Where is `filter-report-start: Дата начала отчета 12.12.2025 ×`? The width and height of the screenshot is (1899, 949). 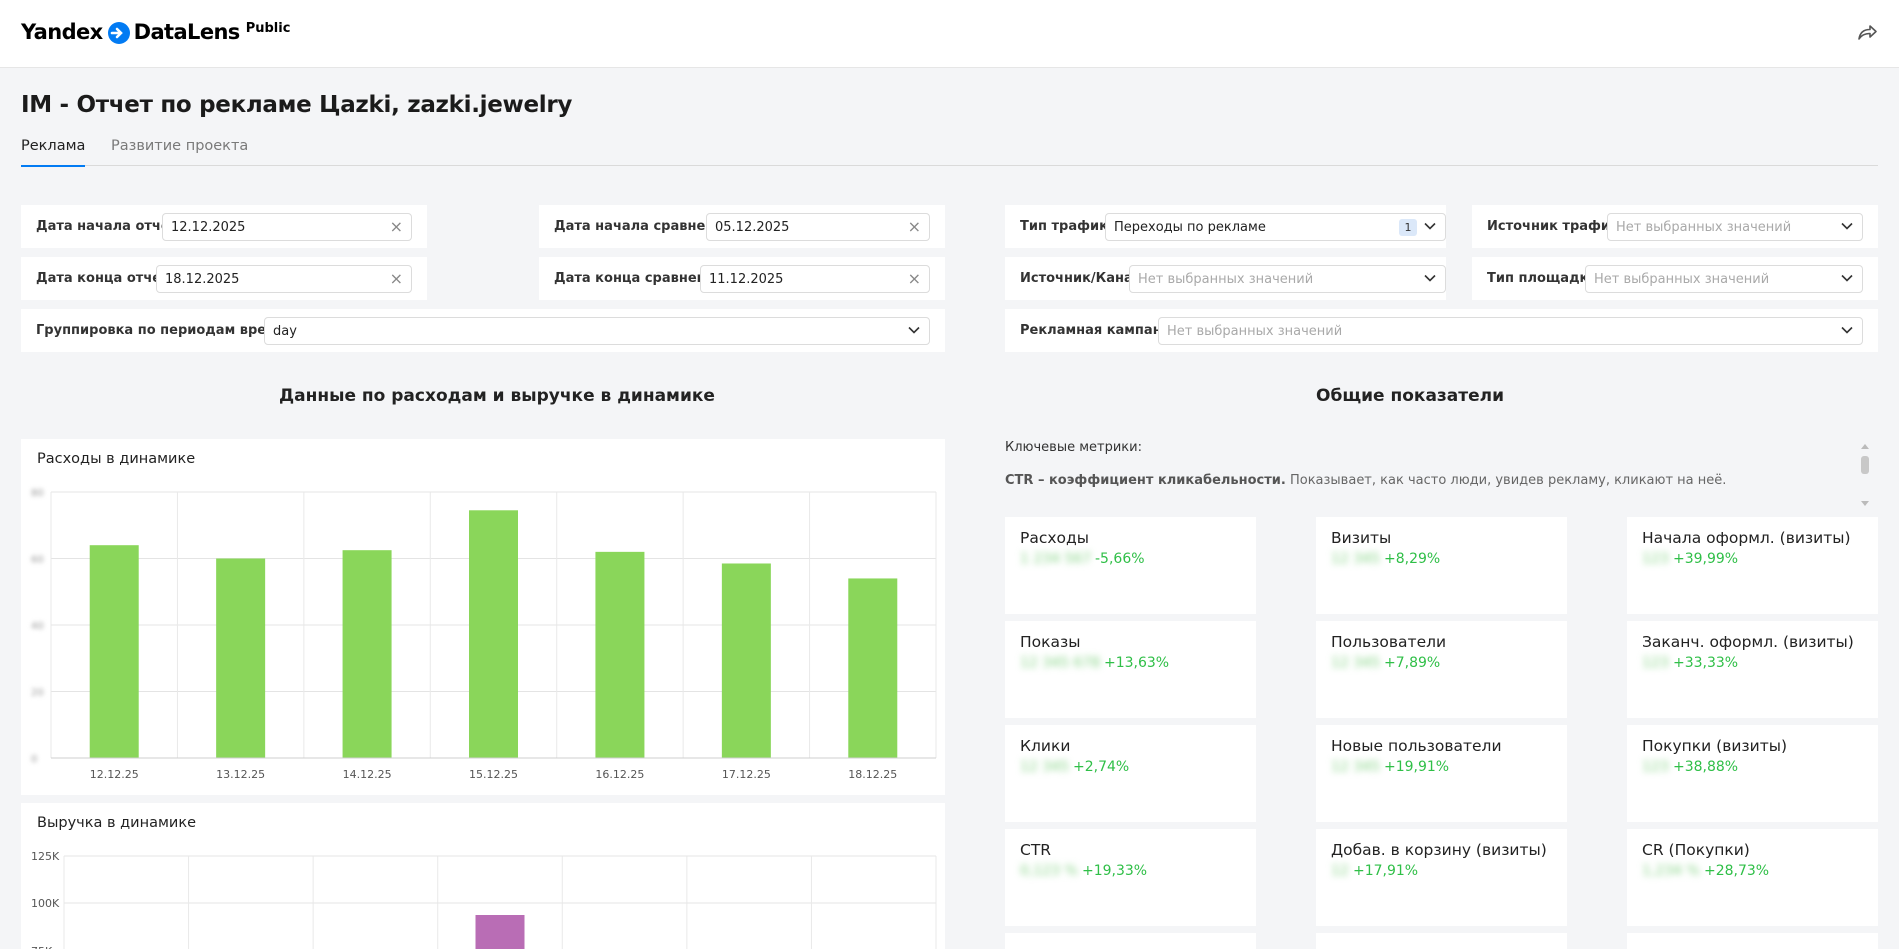 filter-report-start: Дата начала отчета 12.12.2025 × is located at coordinates (224, 226).